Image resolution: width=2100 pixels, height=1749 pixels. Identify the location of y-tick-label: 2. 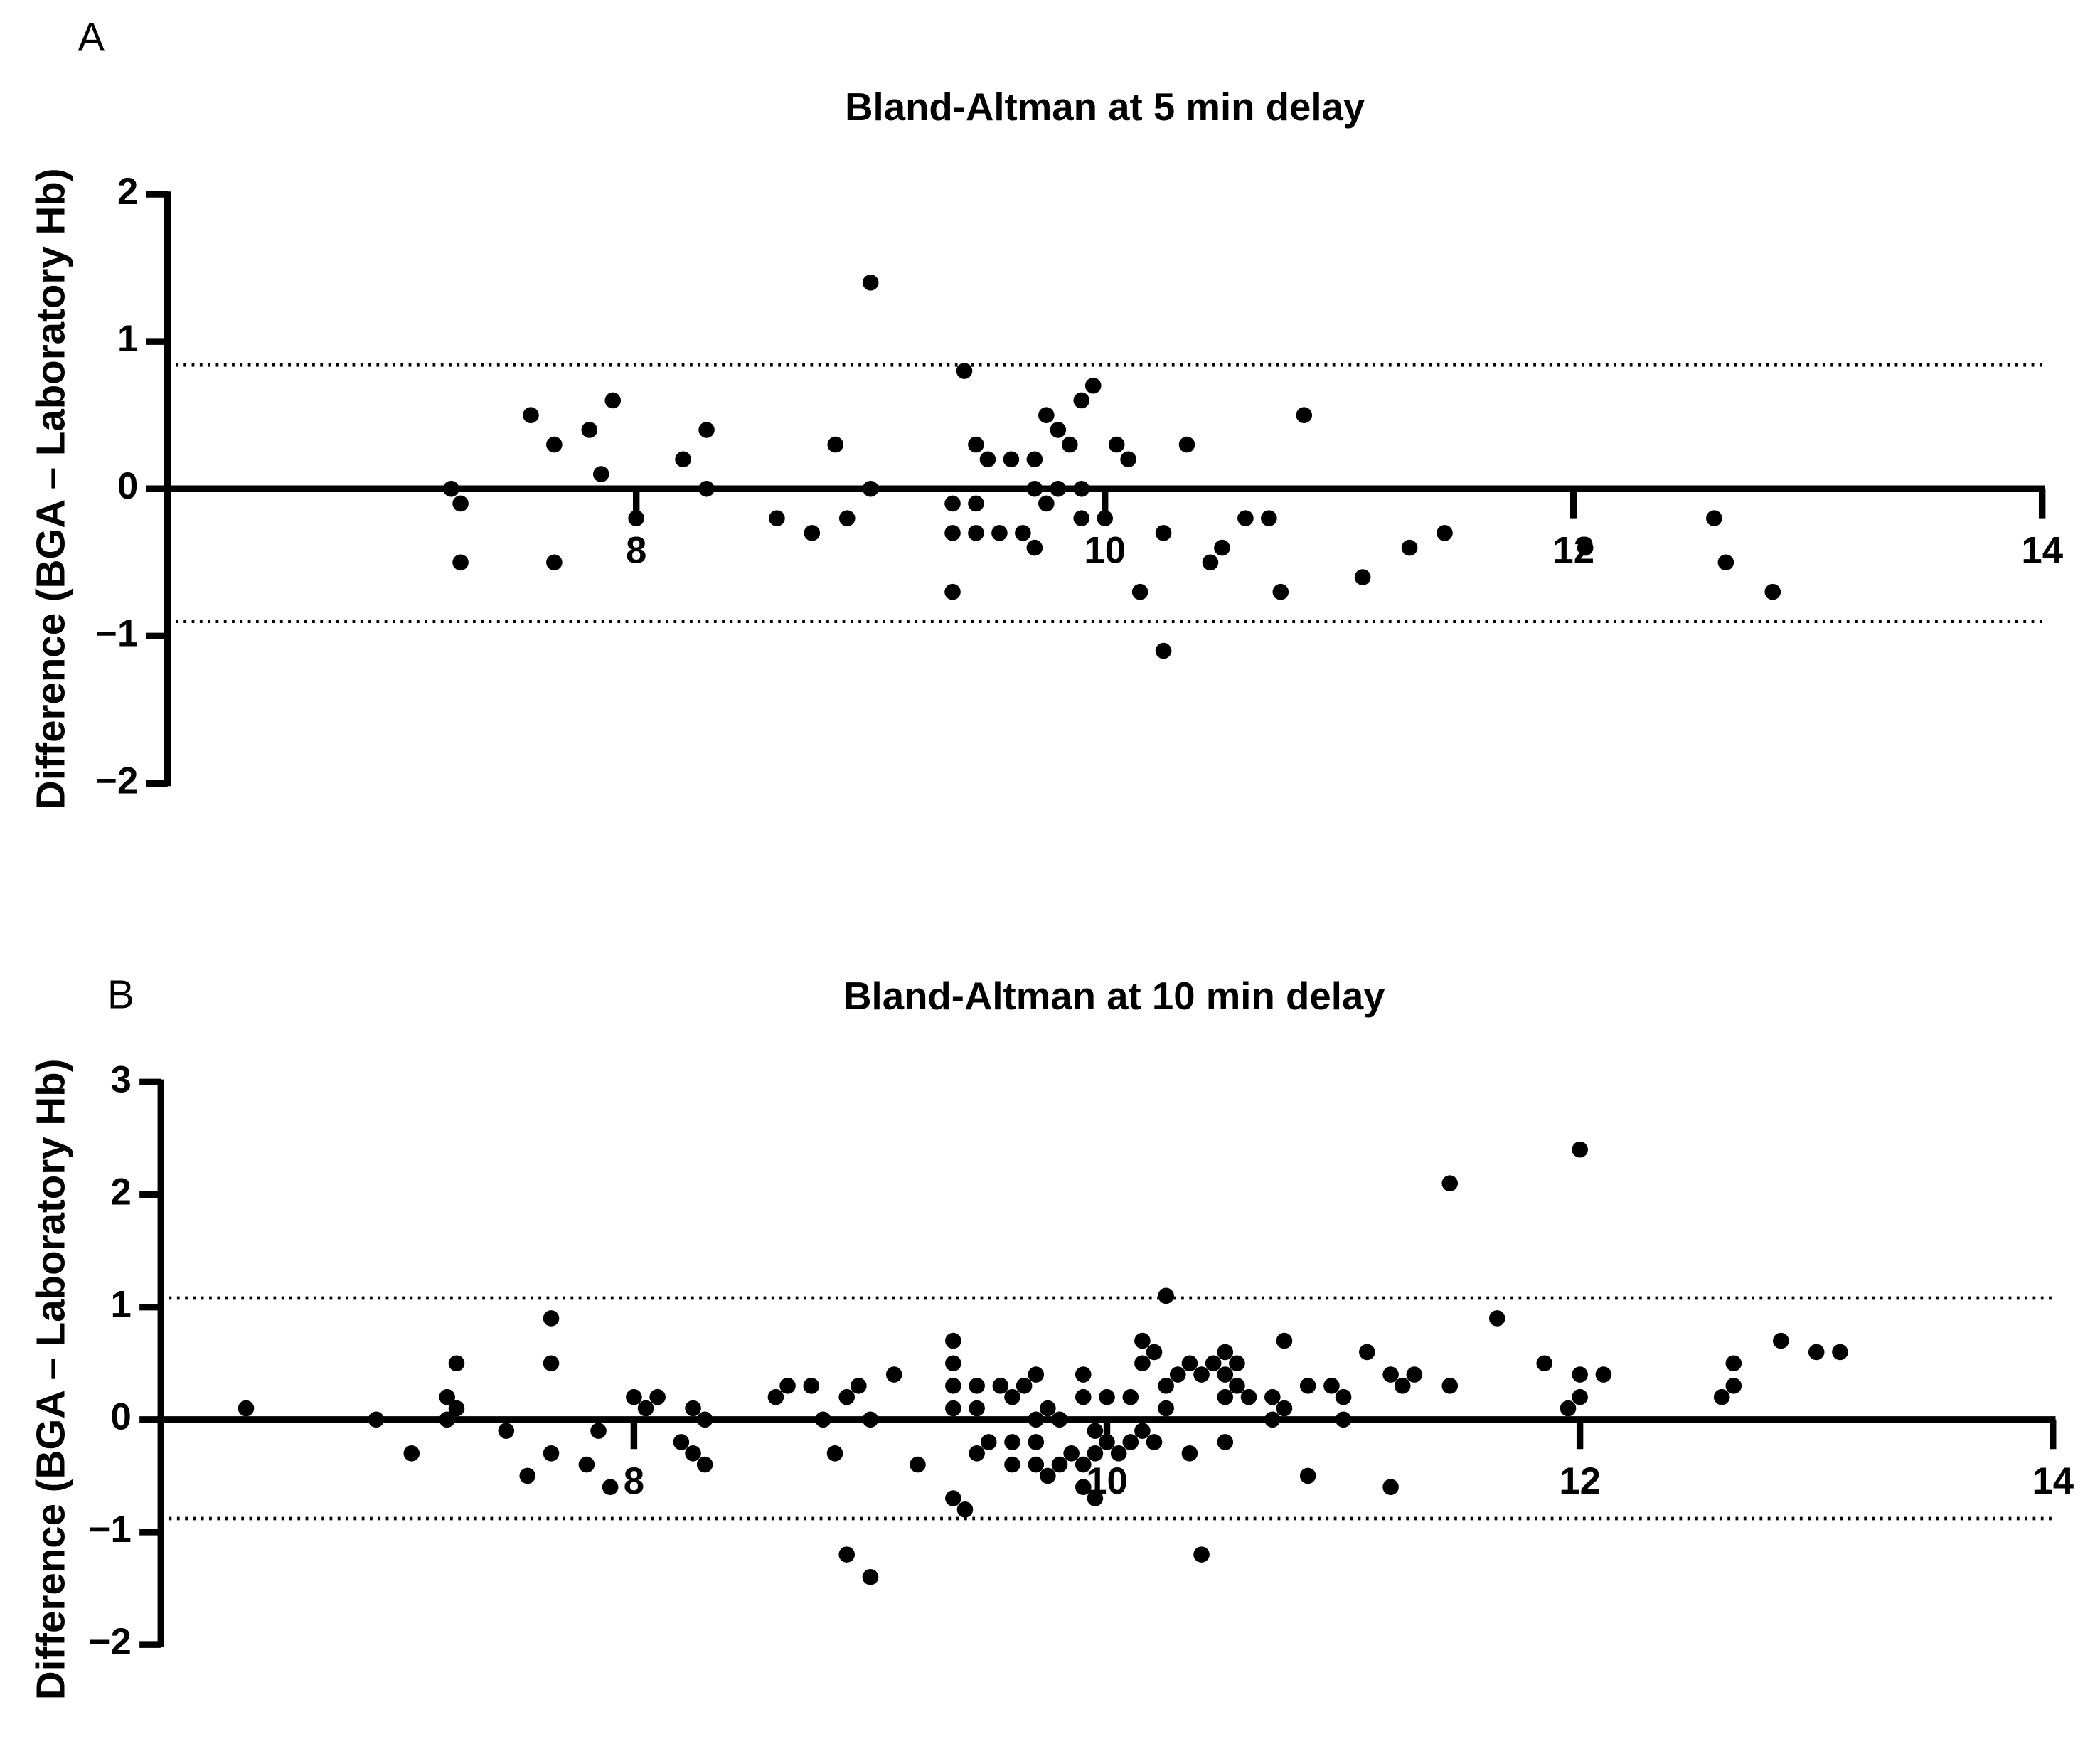
(121, 1192).